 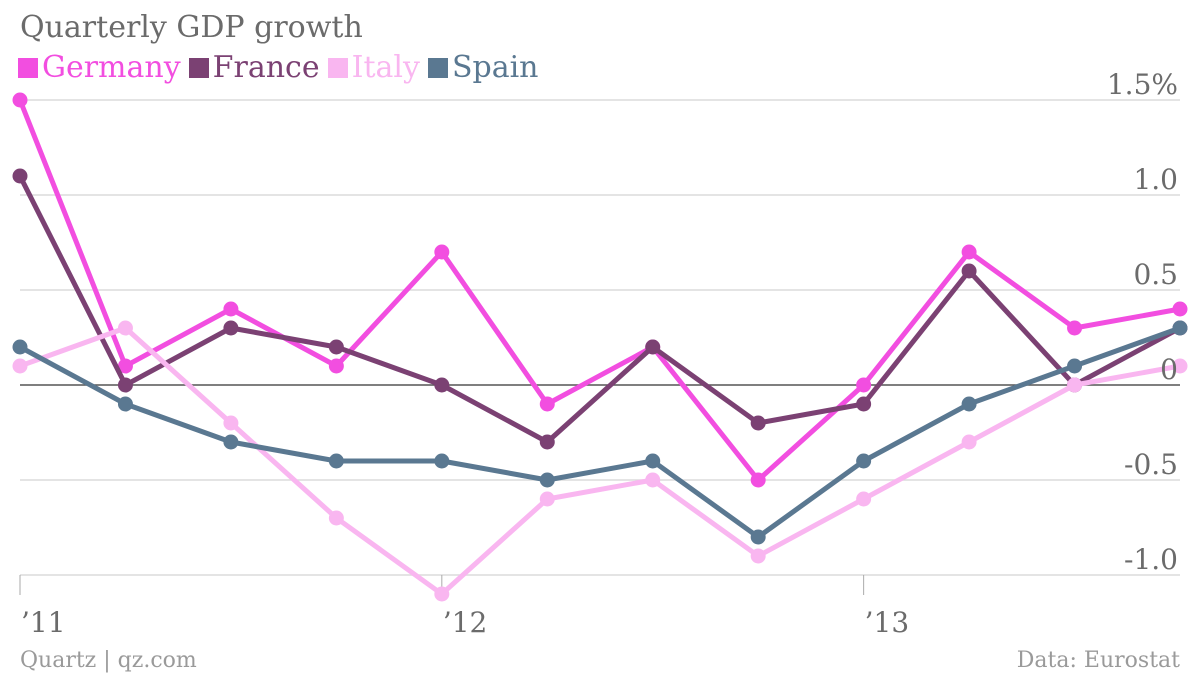 What do you see at coordinates (1155, 274) in the screenshot?
I see `y-tick-label: 0.5` at bounding box center [1155, 274].